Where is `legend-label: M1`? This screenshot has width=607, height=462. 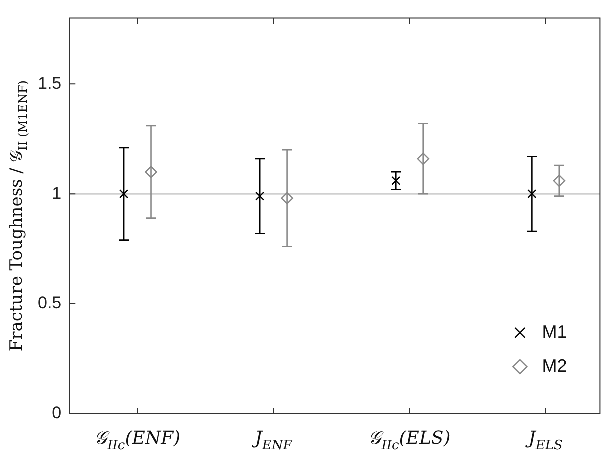
legend-label: M1 is located at coordinates (555, 332).